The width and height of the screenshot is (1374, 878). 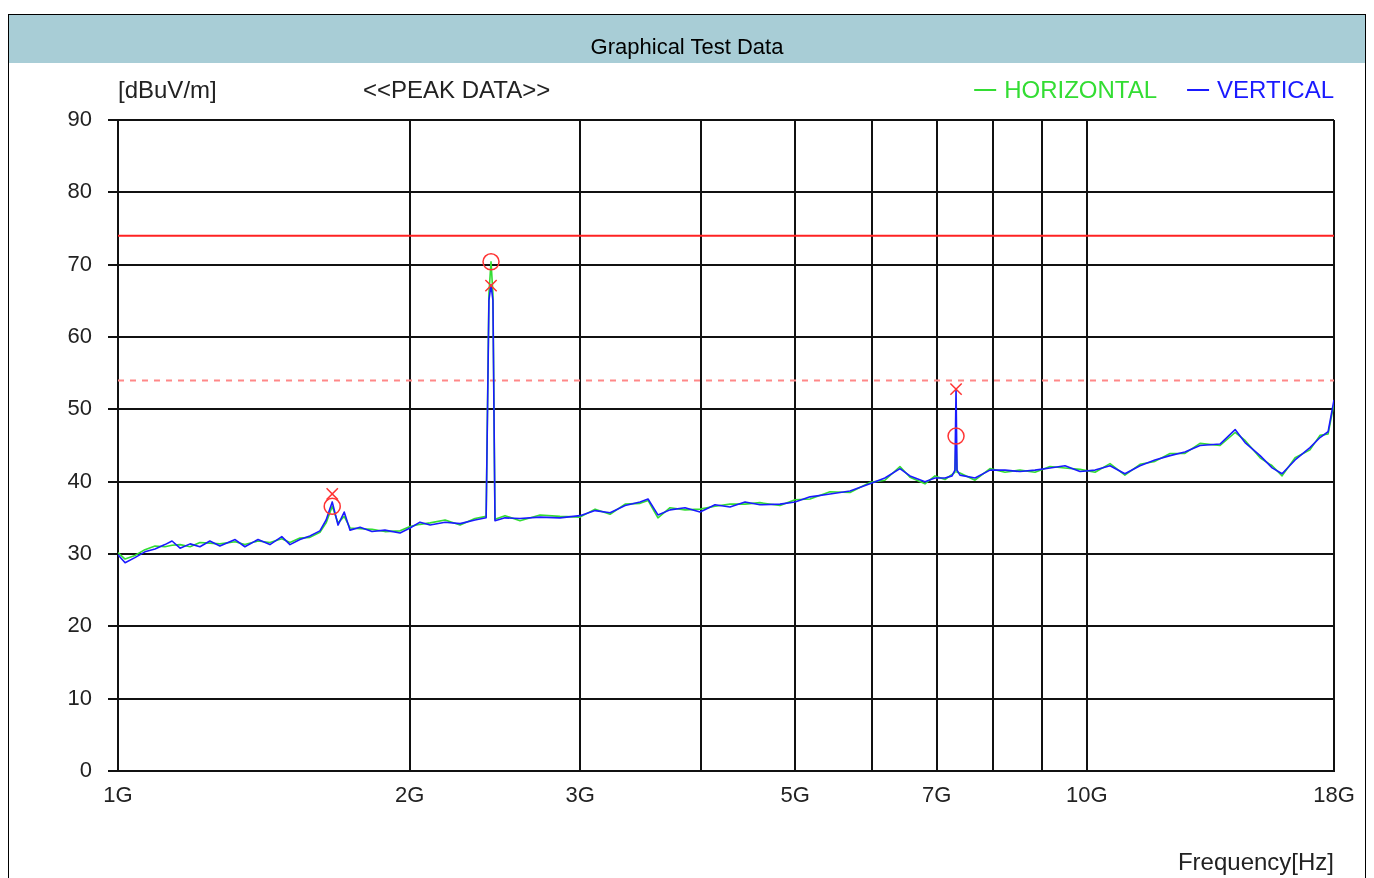 I want to click on y-tick-label: 10, so click(x=79, y=697).